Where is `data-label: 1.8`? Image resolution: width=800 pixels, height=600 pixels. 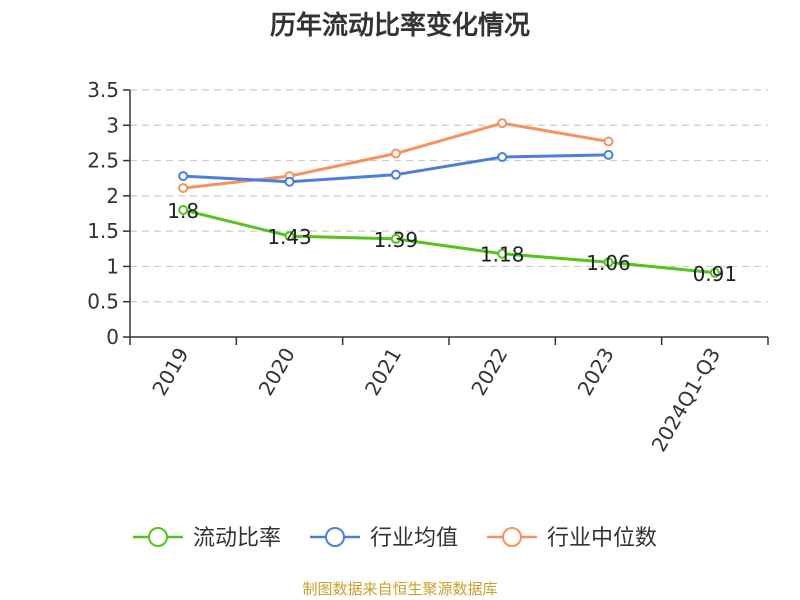
data-label: 1.8 is located at coordinates (183, 211).